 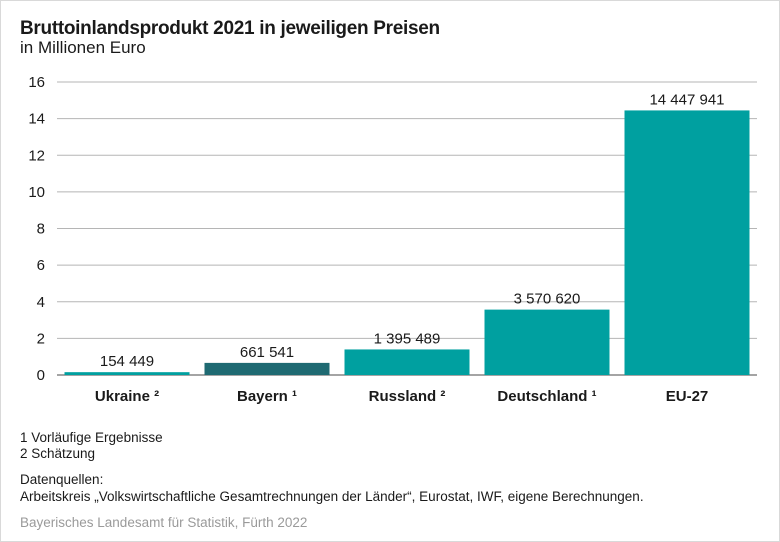 What do you see at coordinates (686, 99) in the screenshot?
I see `bar-value-label-5: 14 447 941` at bounding box center [686, 99].